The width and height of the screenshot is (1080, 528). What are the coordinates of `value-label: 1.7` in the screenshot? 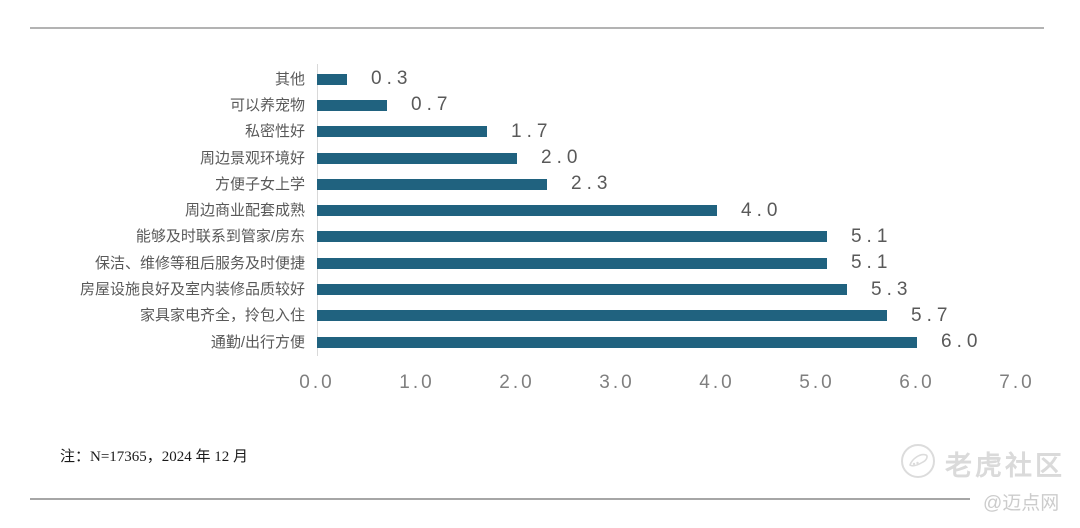 It's located at (532, 131).